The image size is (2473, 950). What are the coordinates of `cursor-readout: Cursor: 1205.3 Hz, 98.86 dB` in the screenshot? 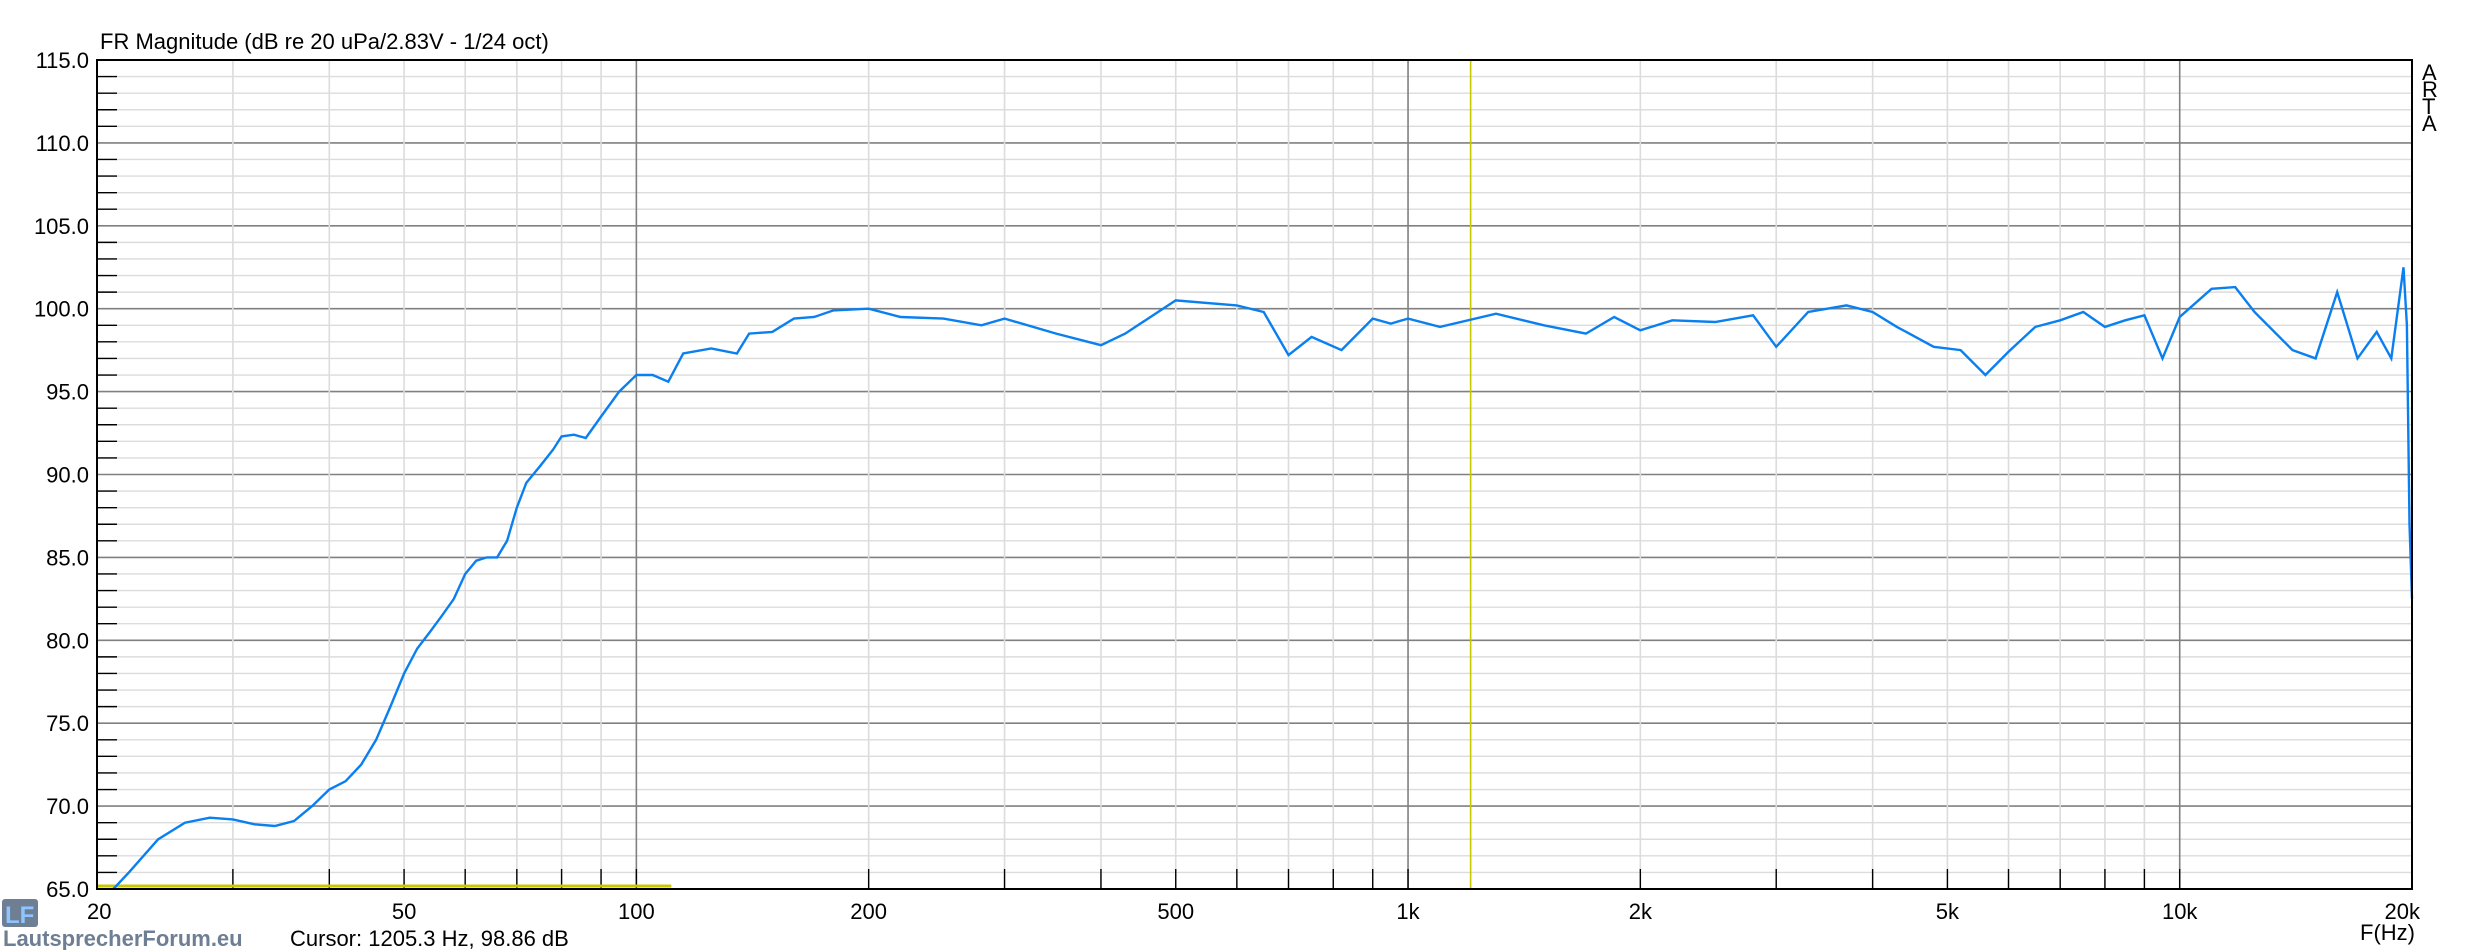 It's located at (429, 938).